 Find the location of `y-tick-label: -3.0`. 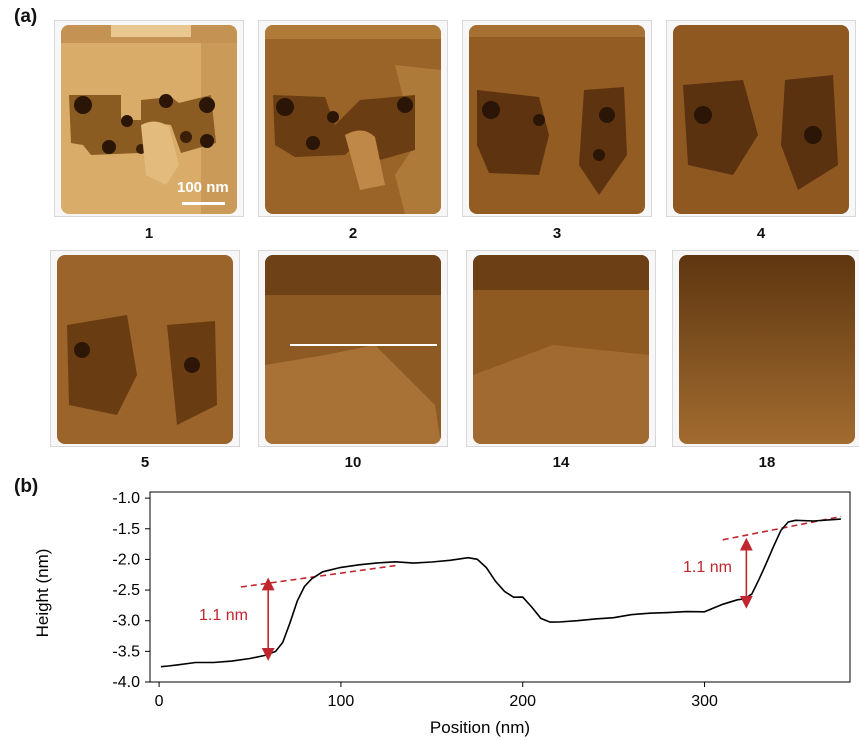

y-tick-label: -3.0 is located at coordinates (126, 621).